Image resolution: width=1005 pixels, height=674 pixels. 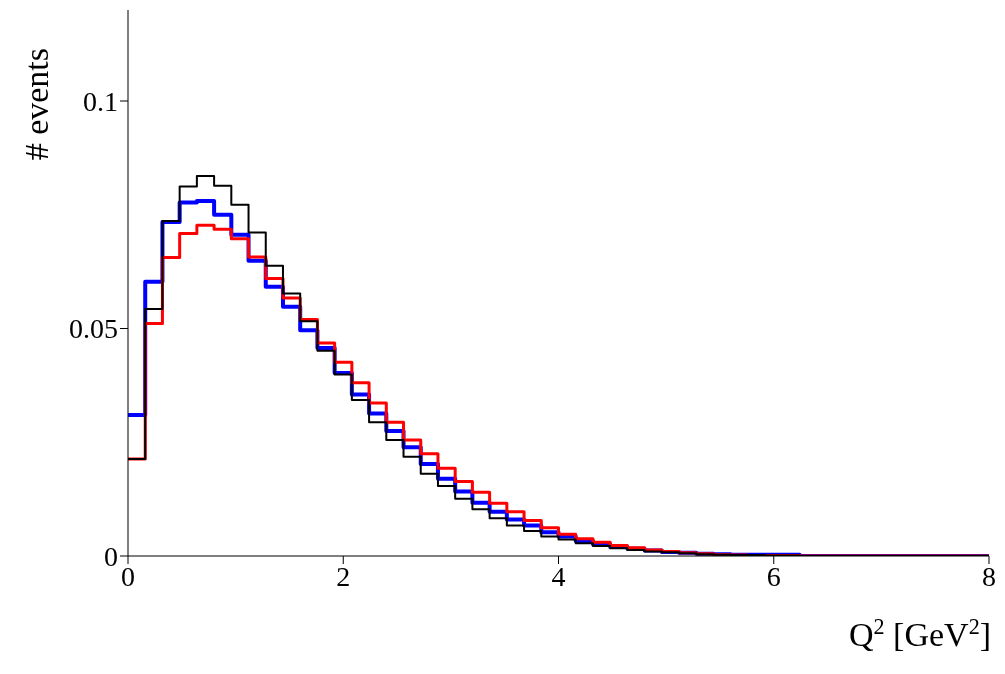 I want to click on x-tick-label: 8, so click(x=989, y=576).